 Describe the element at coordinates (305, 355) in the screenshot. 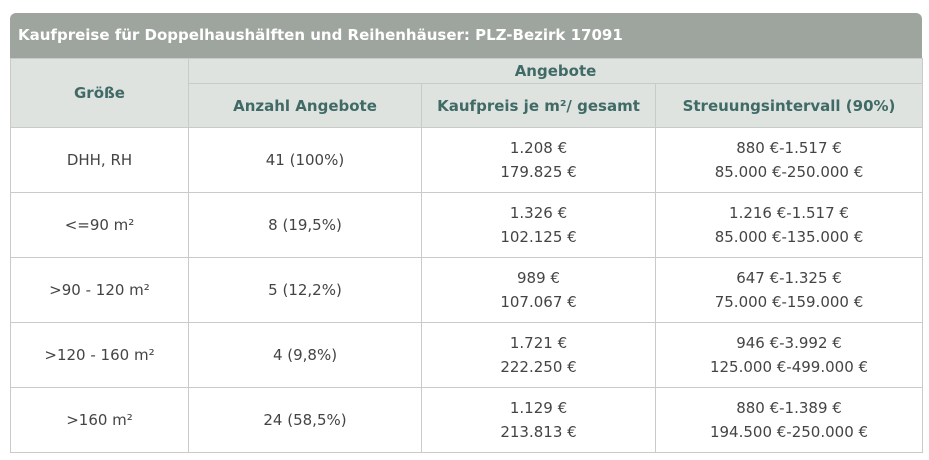

I see `table-cell: 4 (9,8%)` at that location.